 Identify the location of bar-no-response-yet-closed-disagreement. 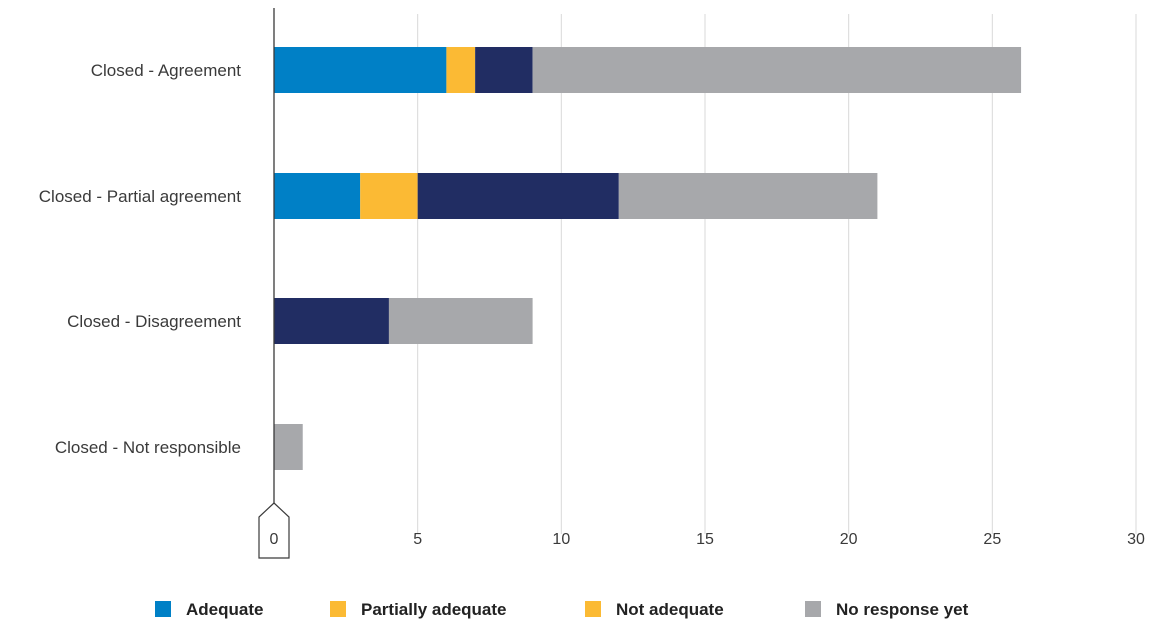
(460, 321).